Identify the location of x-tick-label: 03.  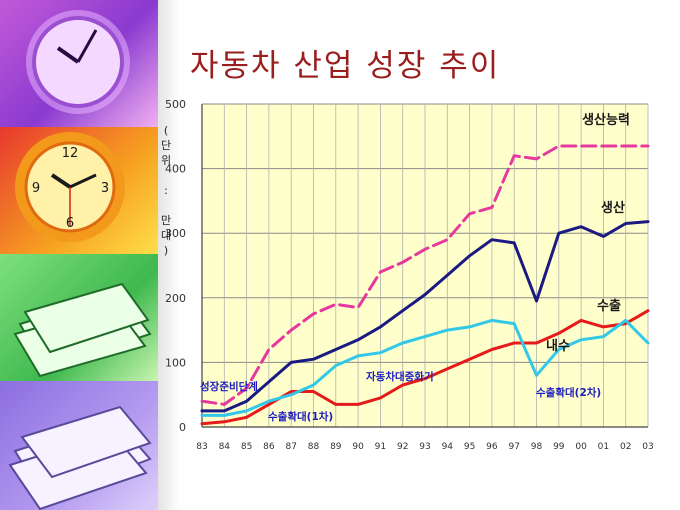
(647, 447).